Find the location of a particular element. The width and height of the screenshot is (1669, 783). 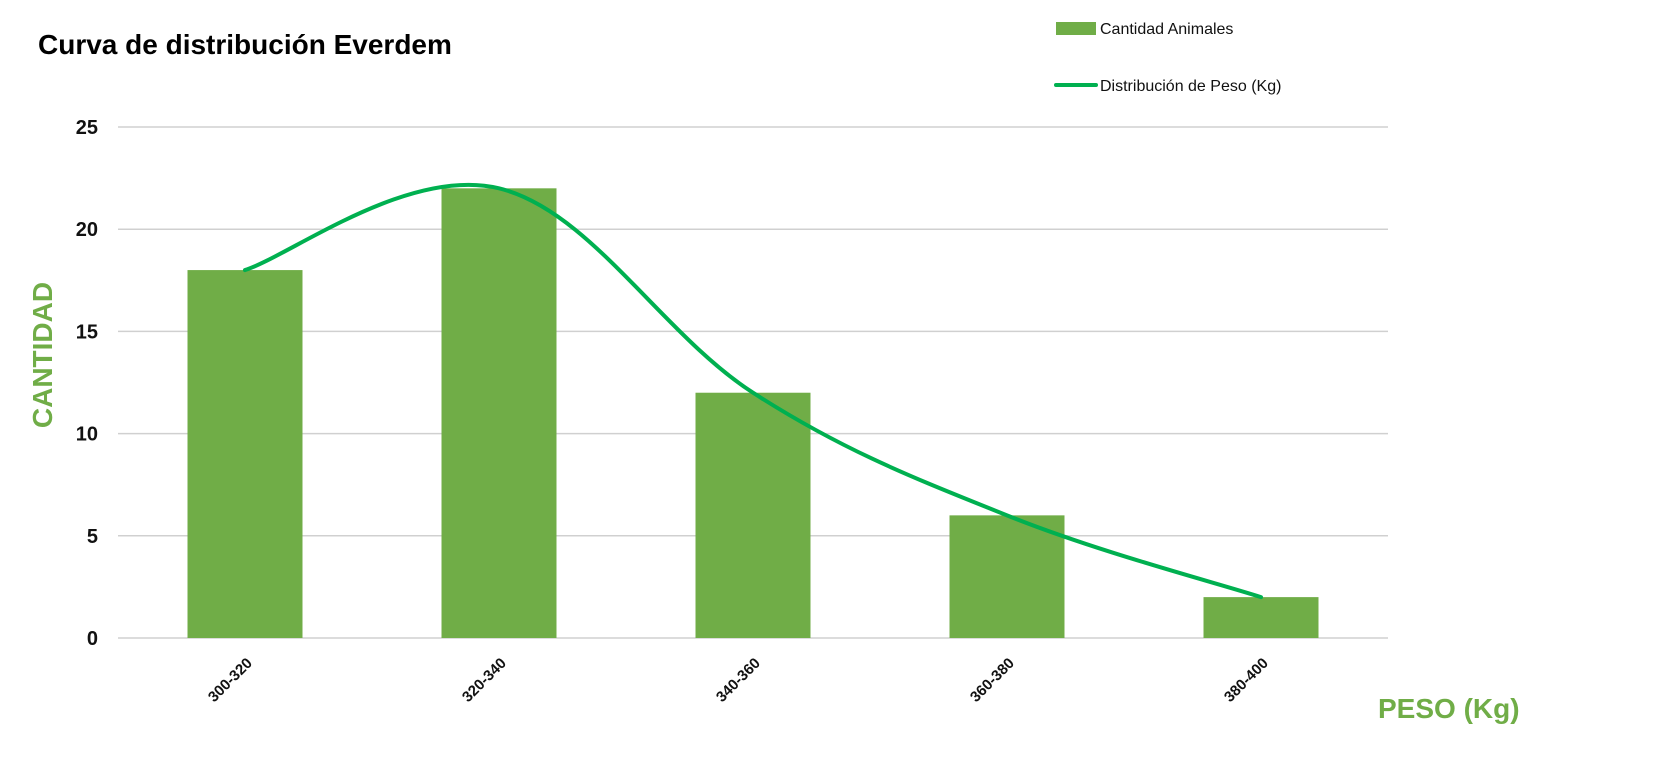

legend-bar-swatch is located at coordinates (1076, 28).